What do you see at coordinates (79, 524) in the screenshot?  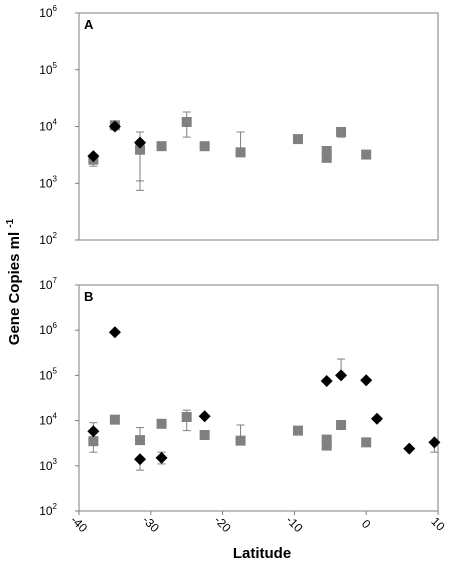 I see `x-tick-label: -40` at bounding box center [79, 524].